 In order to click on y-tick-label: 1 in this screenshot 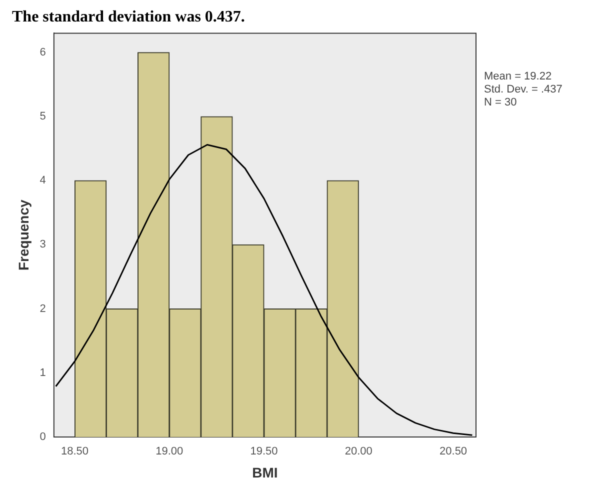, I will do `click(43, 372)`.